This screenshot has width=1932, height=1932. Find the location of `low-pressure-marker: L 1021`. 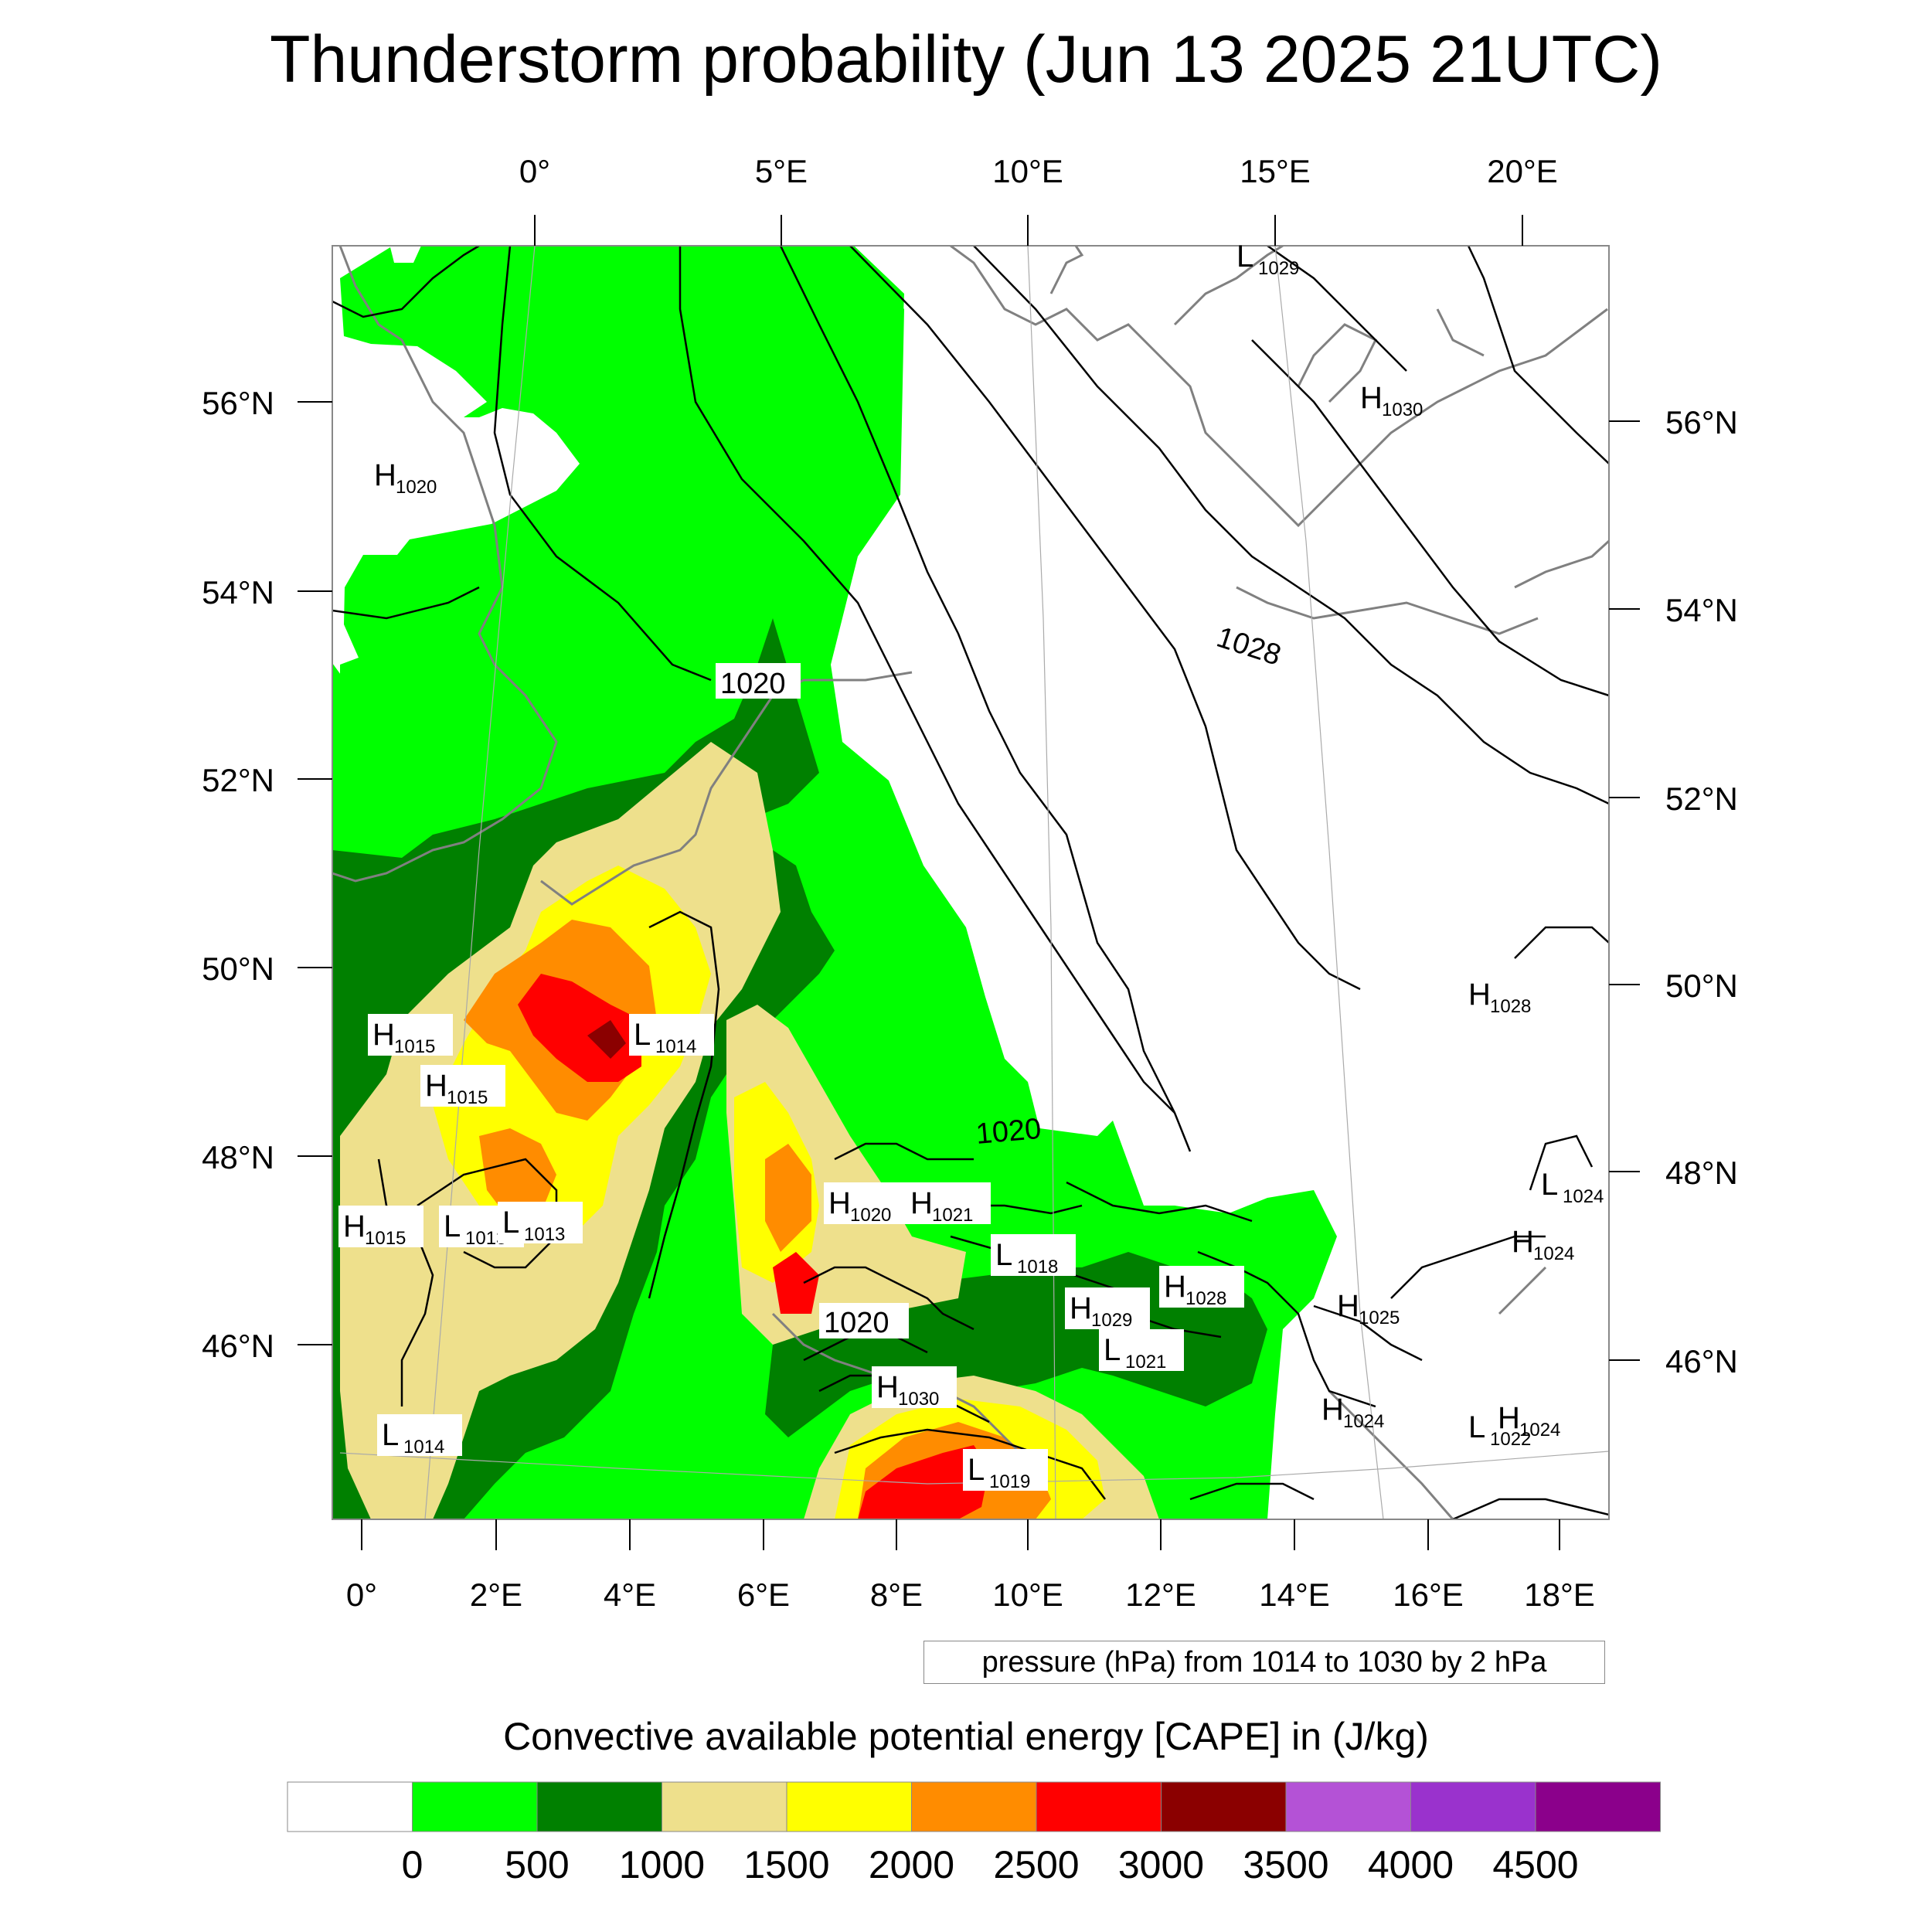

low-pressure-marker: L 1021 is located at coordinates (1141, 1350).